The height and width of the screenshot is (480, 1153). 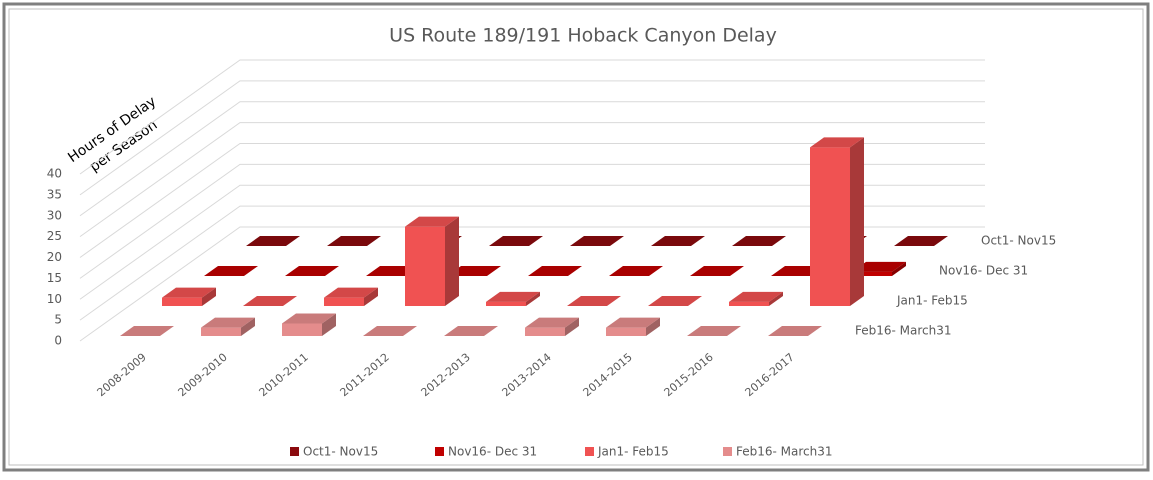 What do you see at coordinates (492, 452) in the screenshot?
I see `legend-label: Nov16- Dec 31` at bounding box center [492, 452].